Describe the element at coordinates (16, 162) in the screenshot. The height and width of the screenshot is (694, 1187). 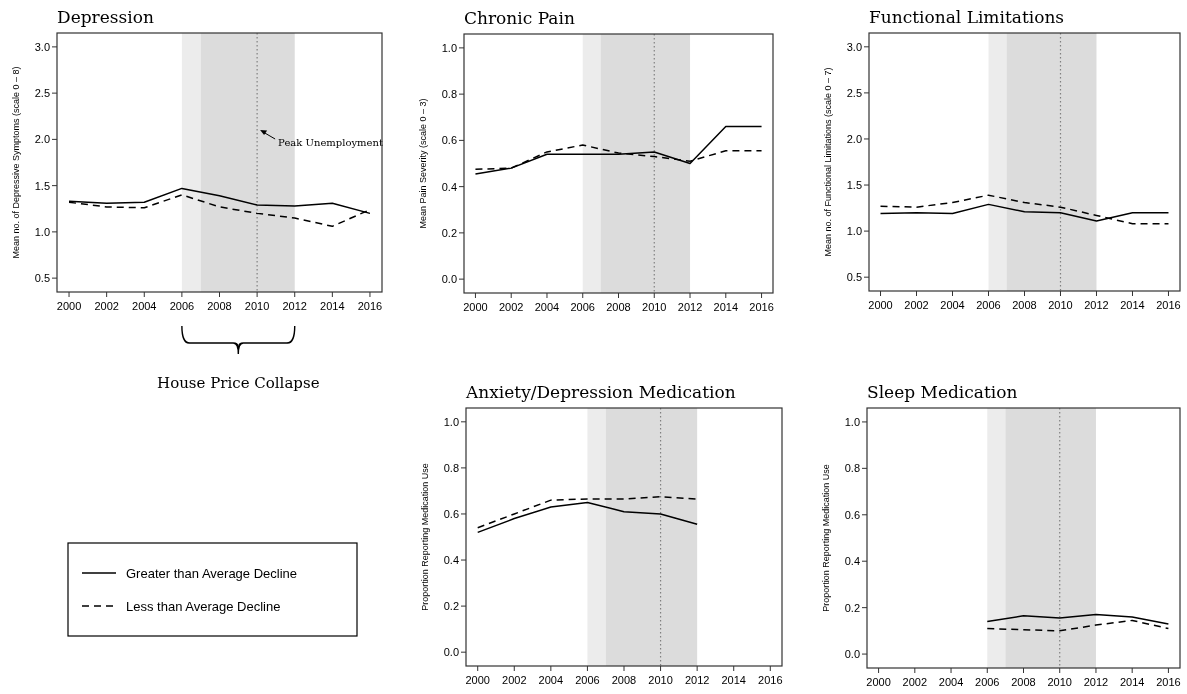
I see `y-axis-title: Mean no. of Depressive Symptoms (scale 0 – 8)` at that location.